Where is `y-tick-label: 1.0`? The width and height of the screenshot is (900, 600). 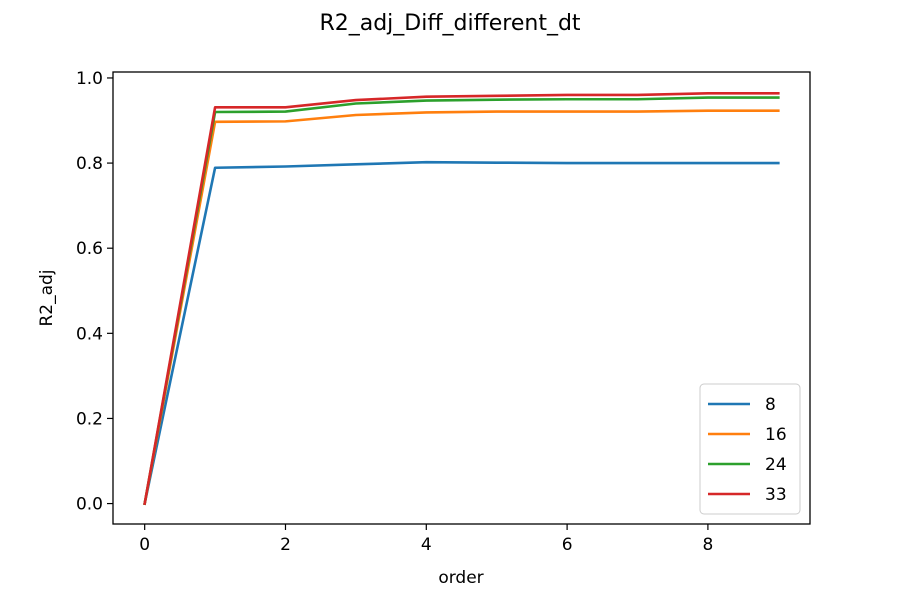
y-tick-label: 1.0 is located at coordinates (89, 79).